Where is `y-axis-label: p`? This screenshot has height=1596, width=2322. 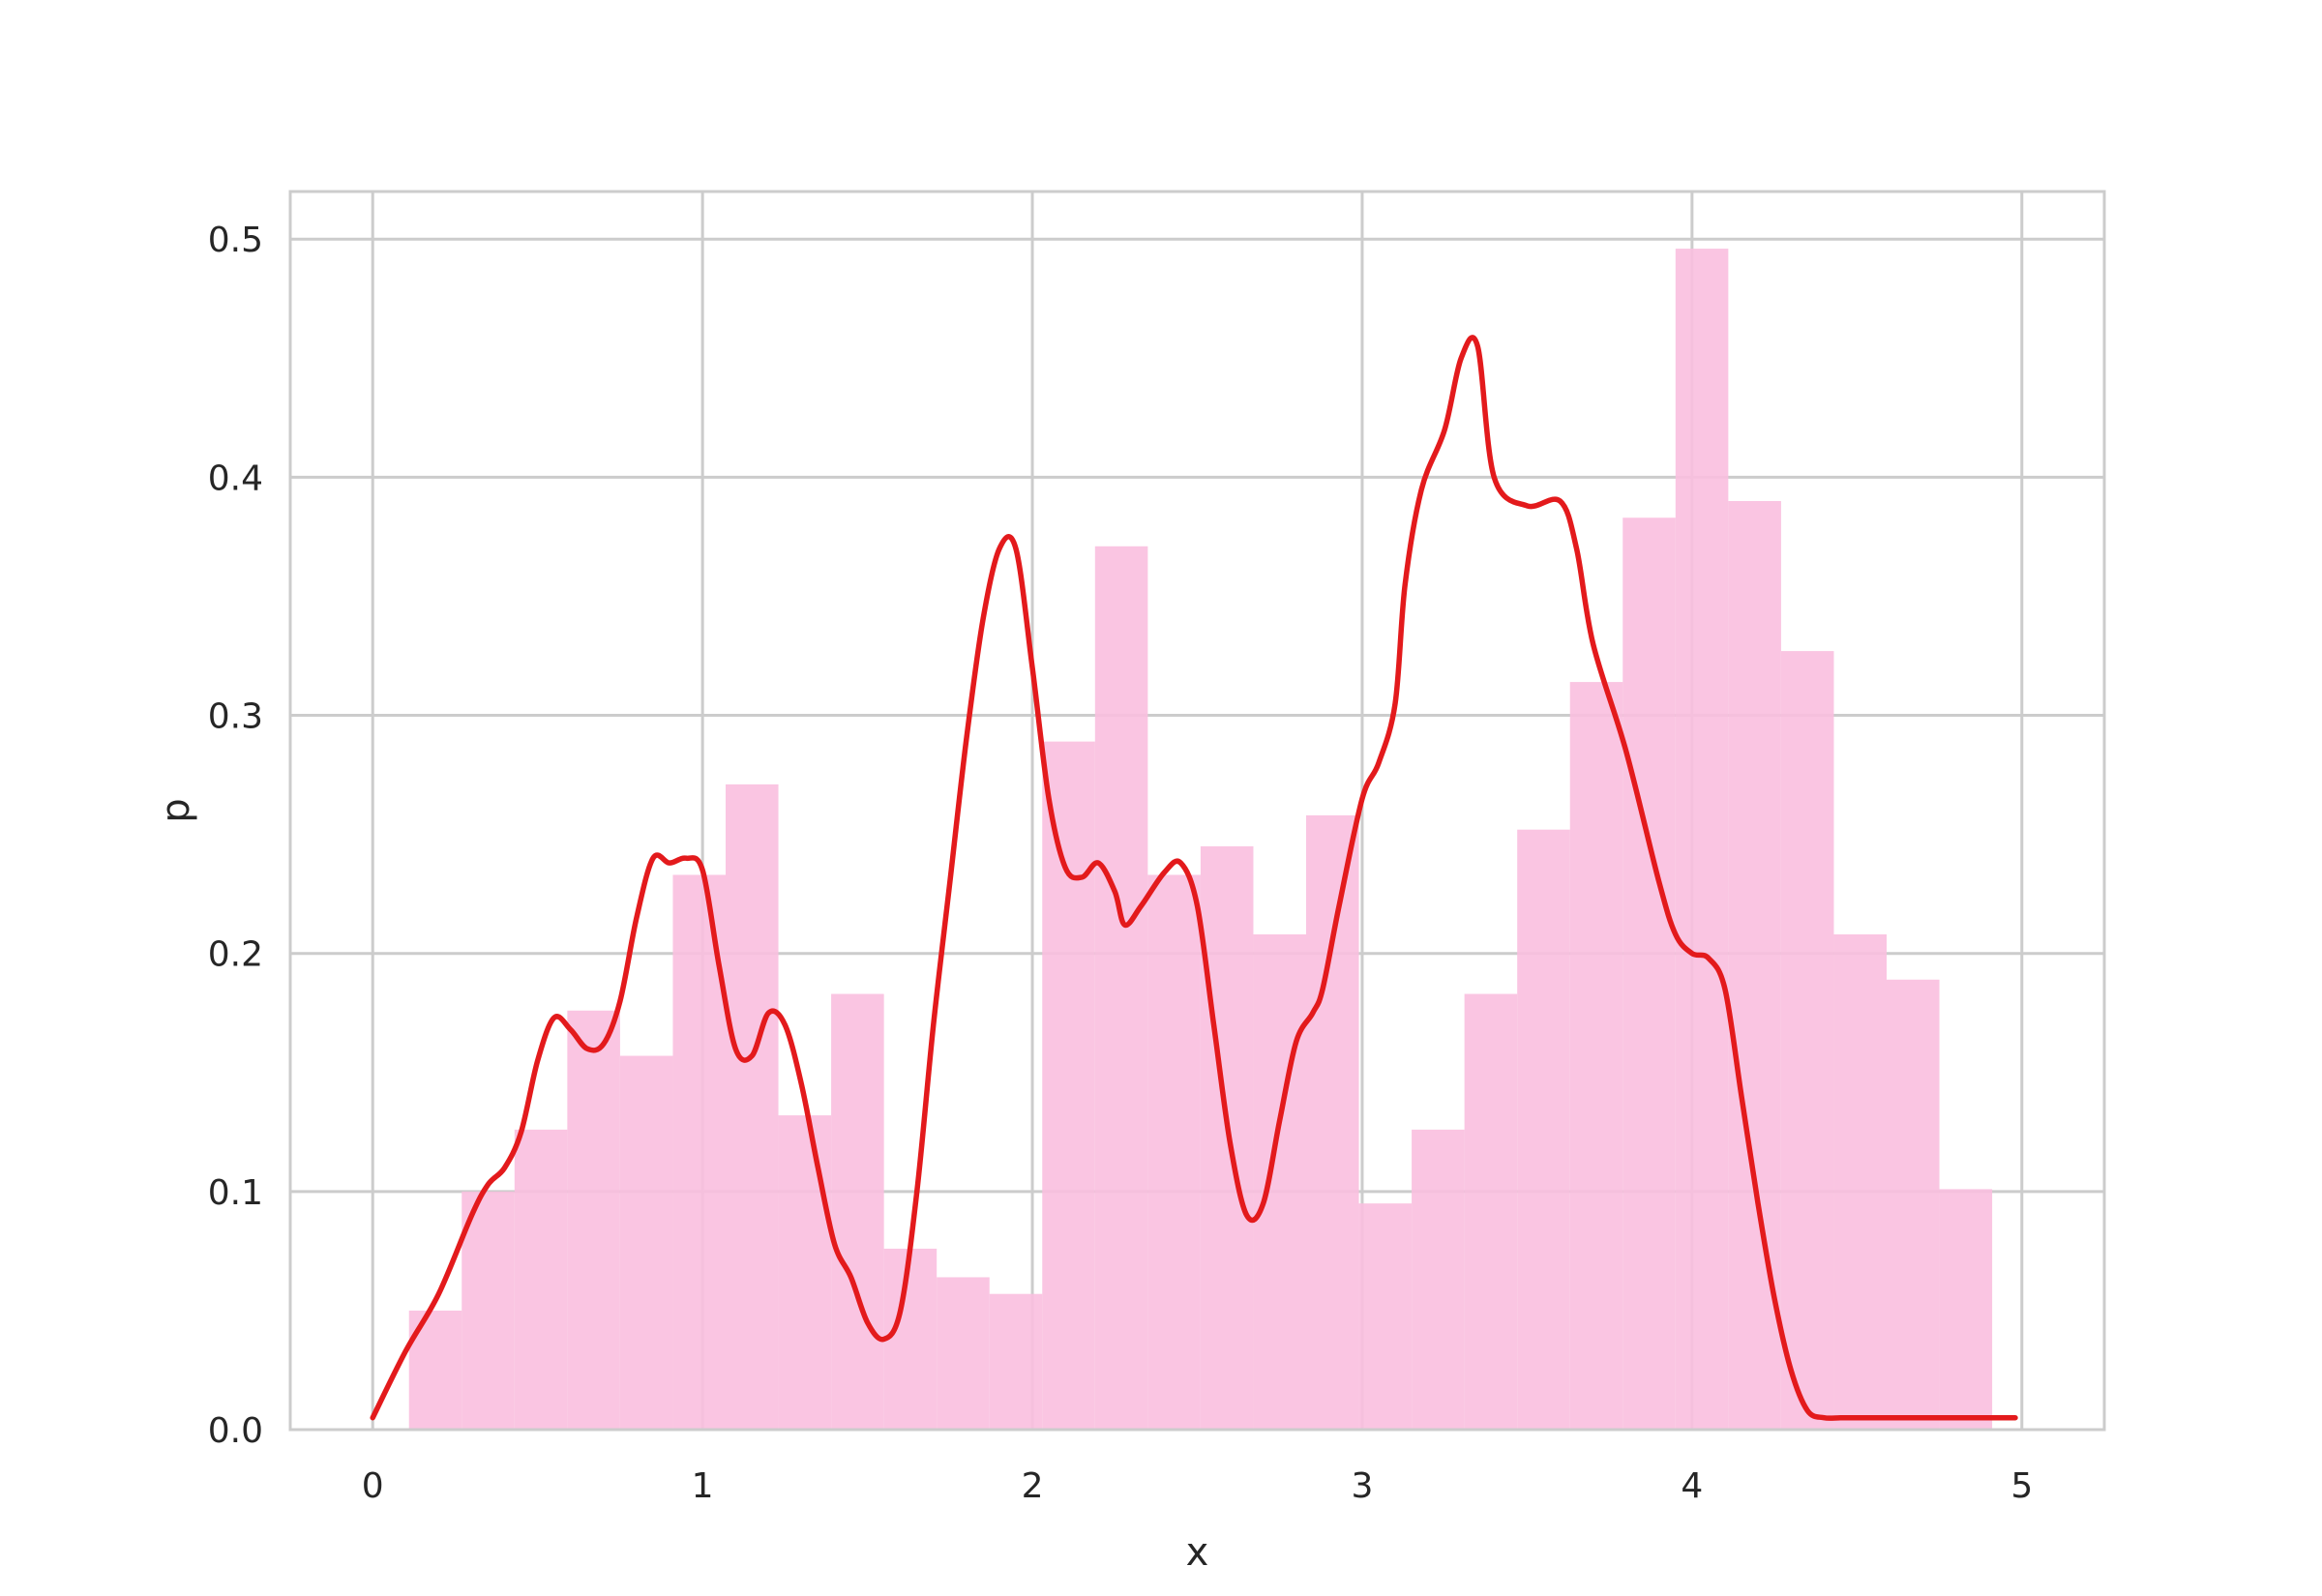
y-axis-label: p is located at coordinates (176, 810).